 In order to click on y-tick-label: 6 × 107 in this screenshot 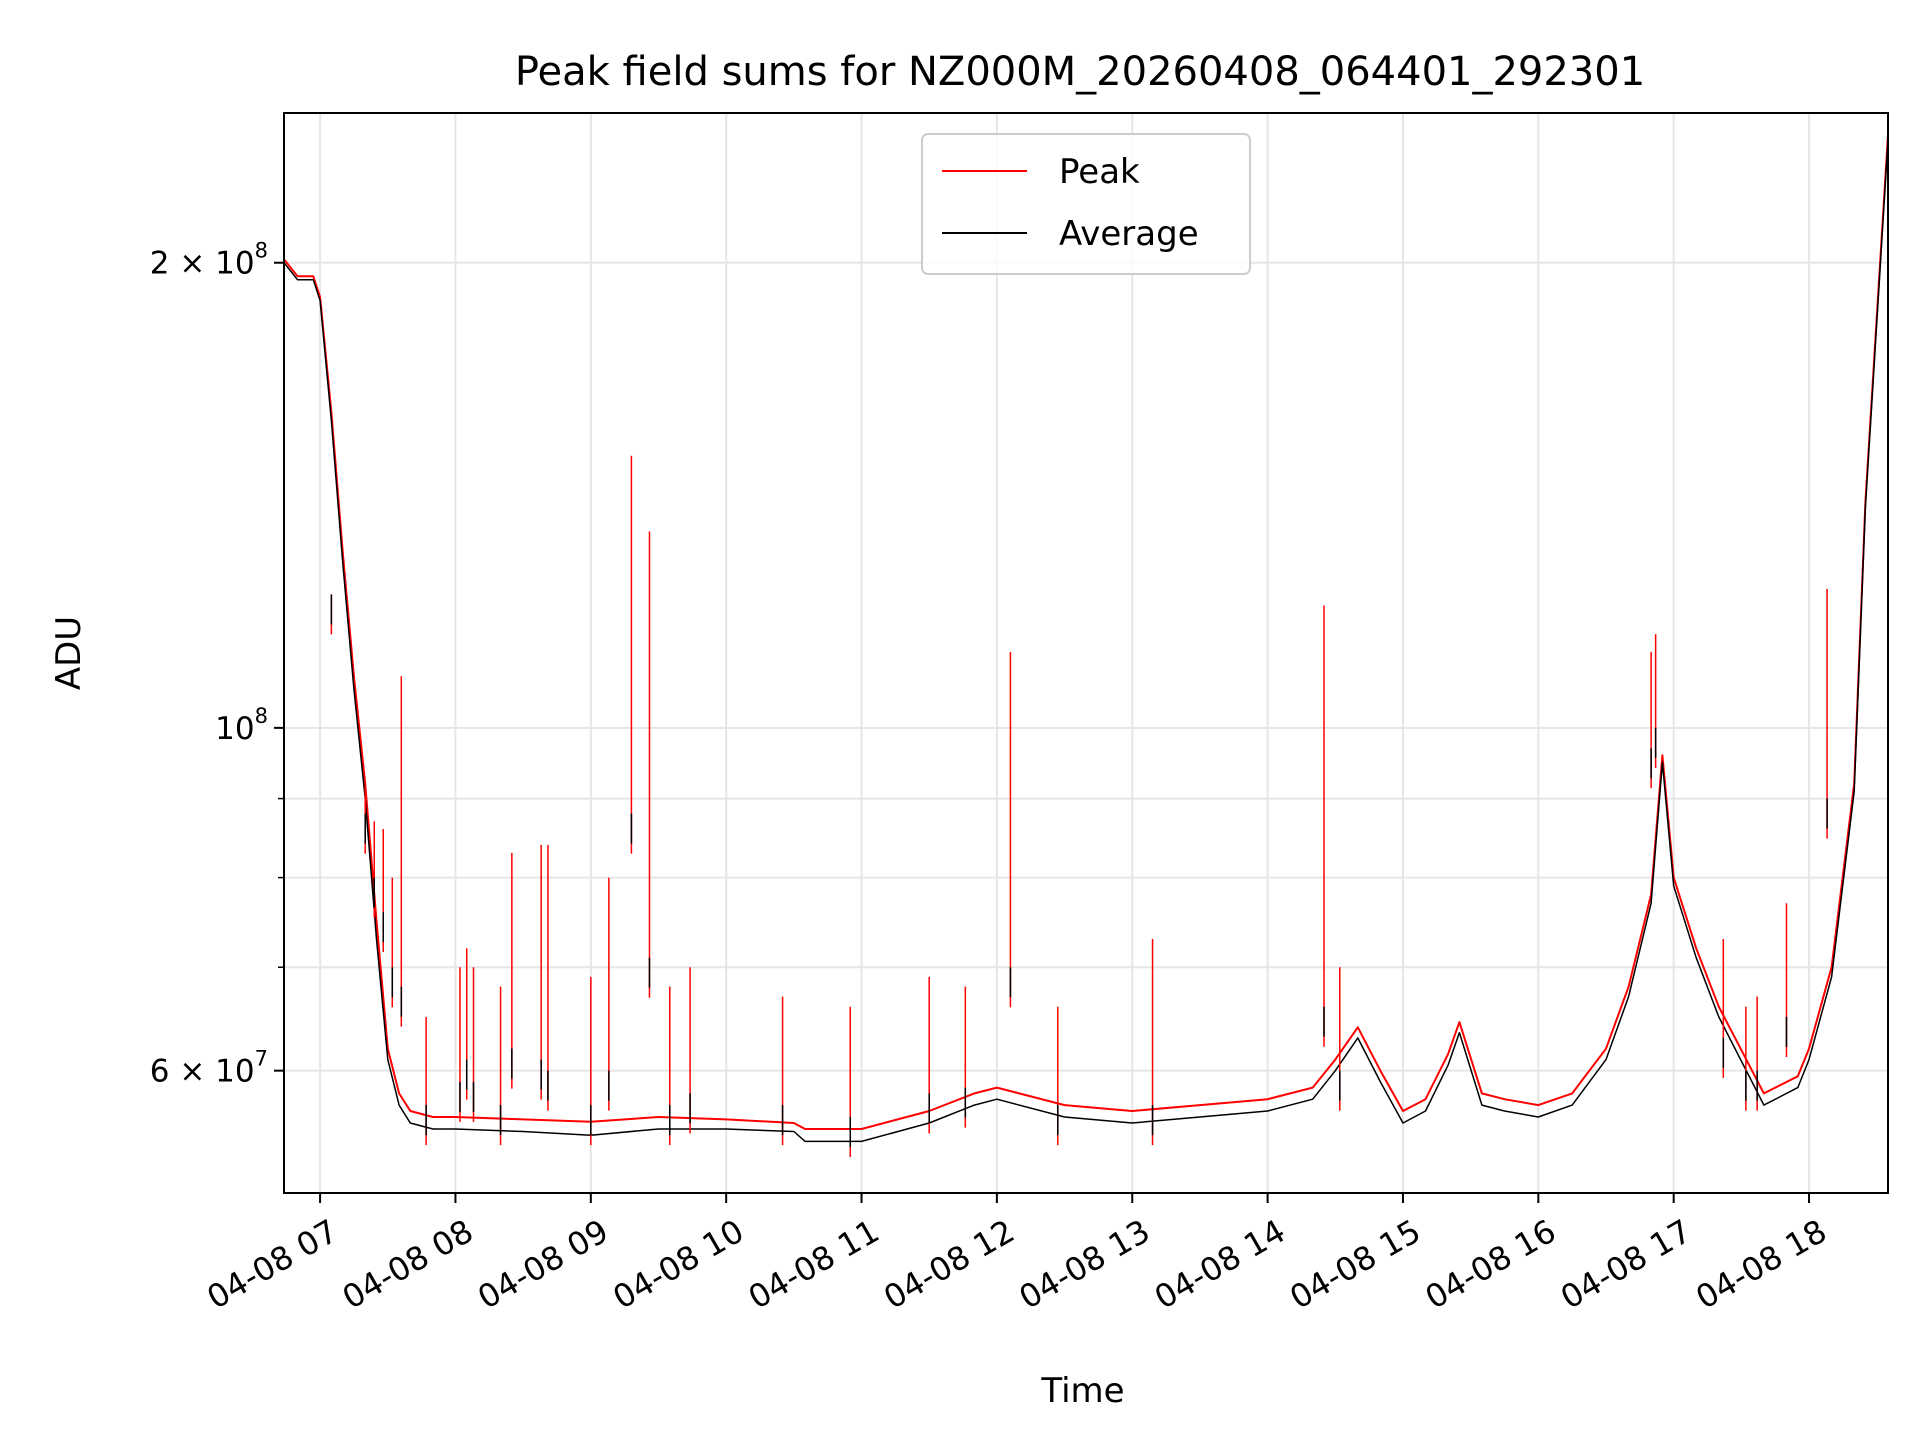, I will do `click(209, 1068)`.